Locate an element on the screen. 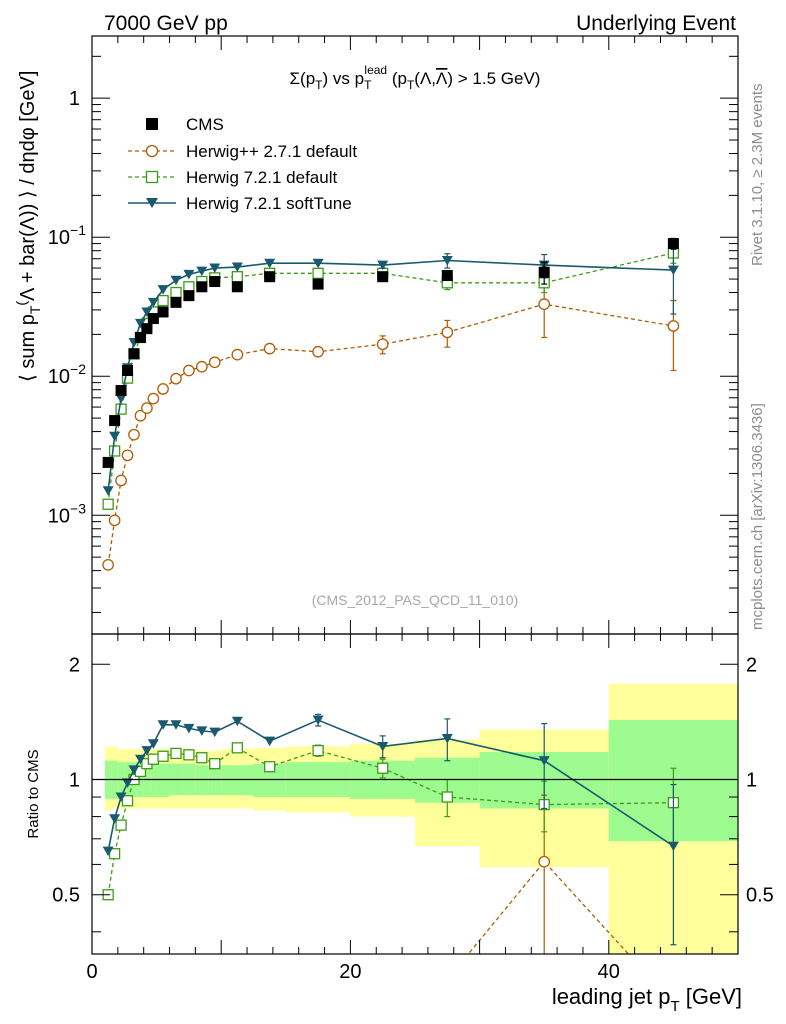  legend-marker-cms is located at coordinates (152, 124).